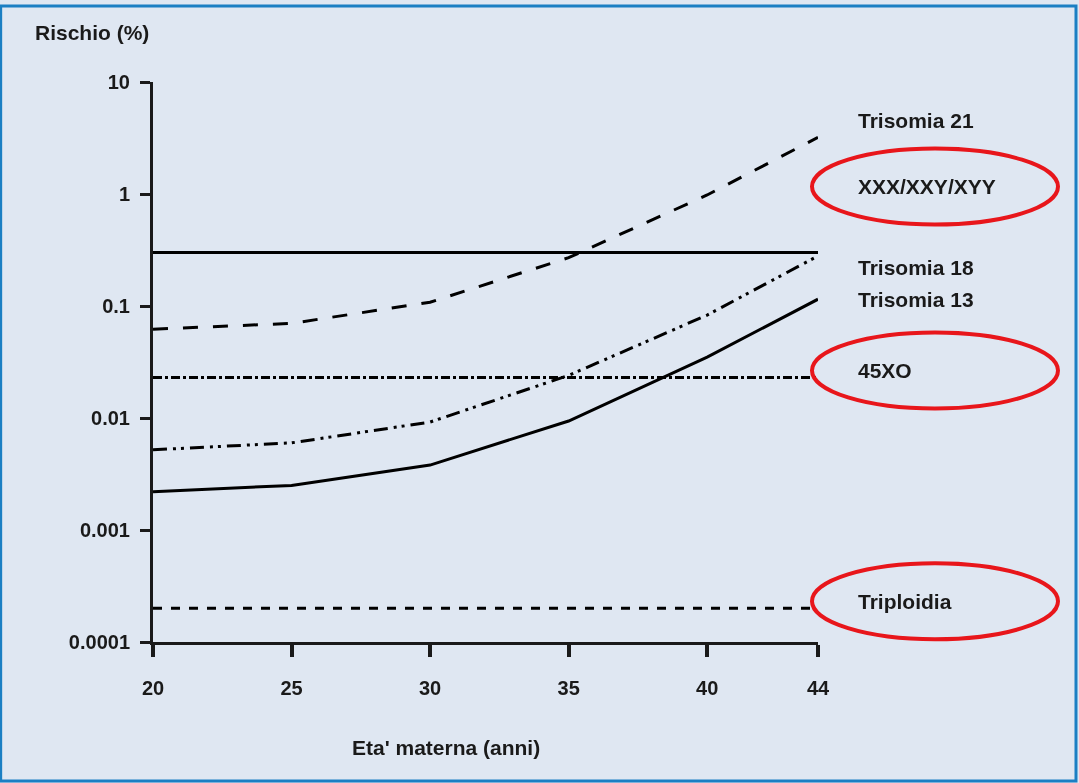  I want to click on y-tick-label: 0.001, so click(104, 530).